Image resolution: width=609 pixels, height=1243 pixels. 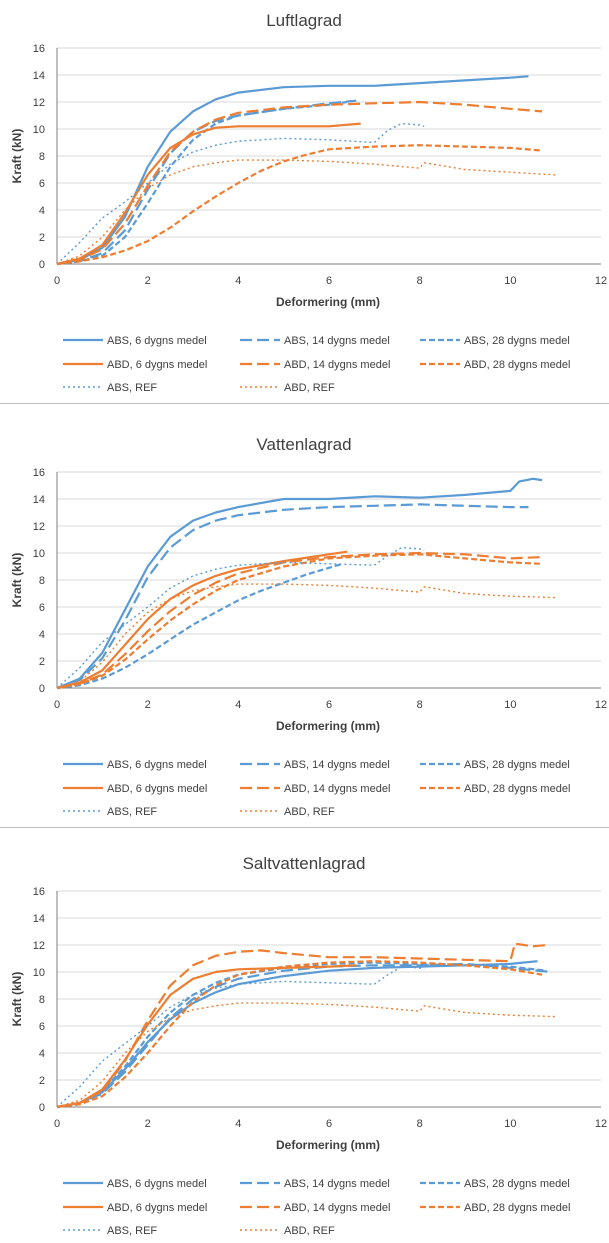 What do you see at coordinates (304, 20) in the screenshot?
I see `chart-title: Luftlagrad` at bounding box center [304, 20].